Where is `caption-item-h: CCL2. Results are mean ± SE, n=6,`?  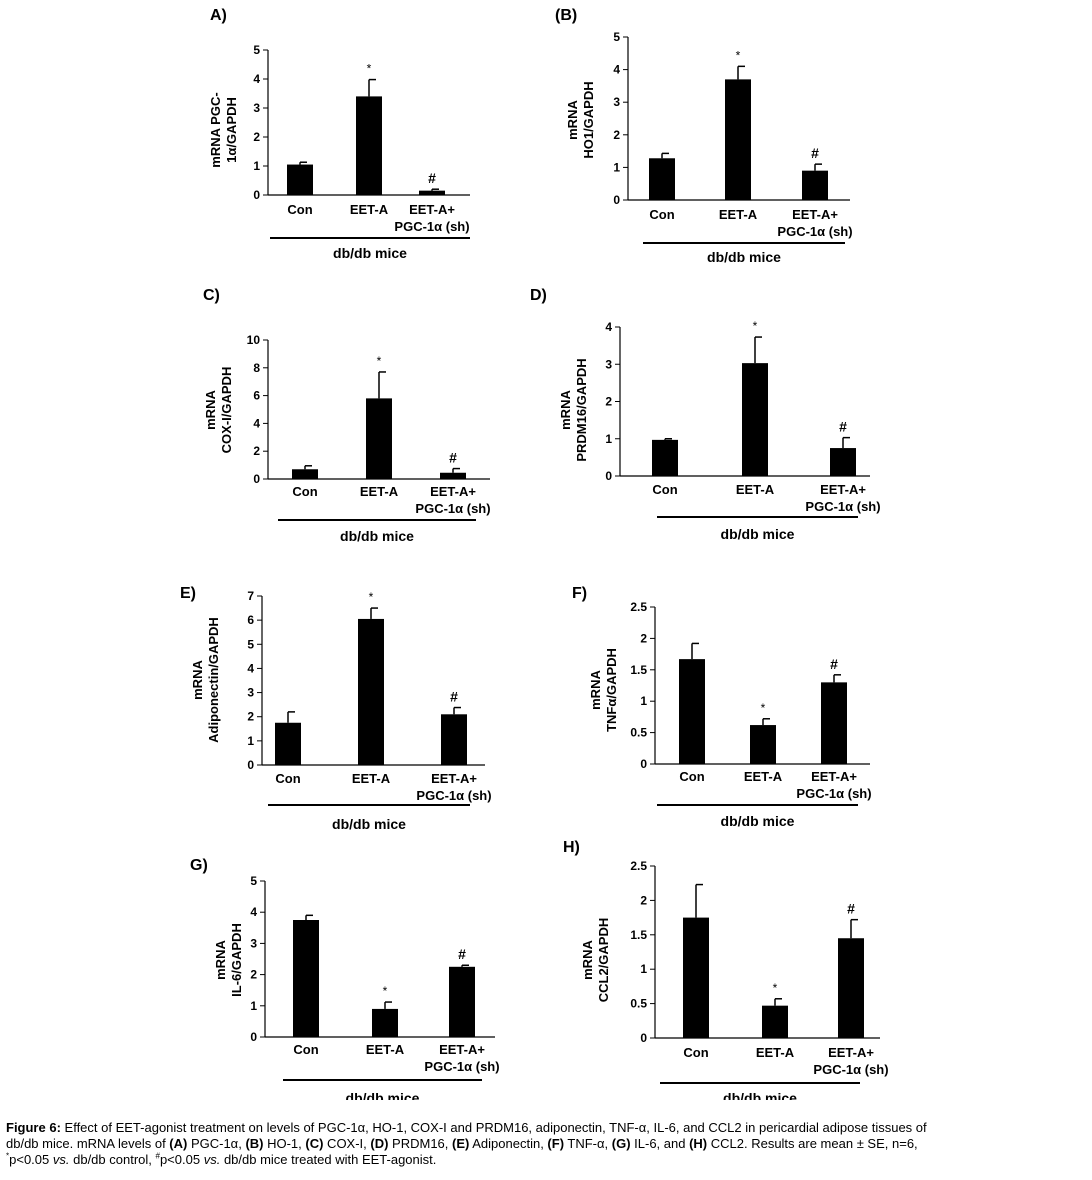
caption-item-h: CCL2. Results are mean ± SE, n=6, is located at coordinates (812, 1143).